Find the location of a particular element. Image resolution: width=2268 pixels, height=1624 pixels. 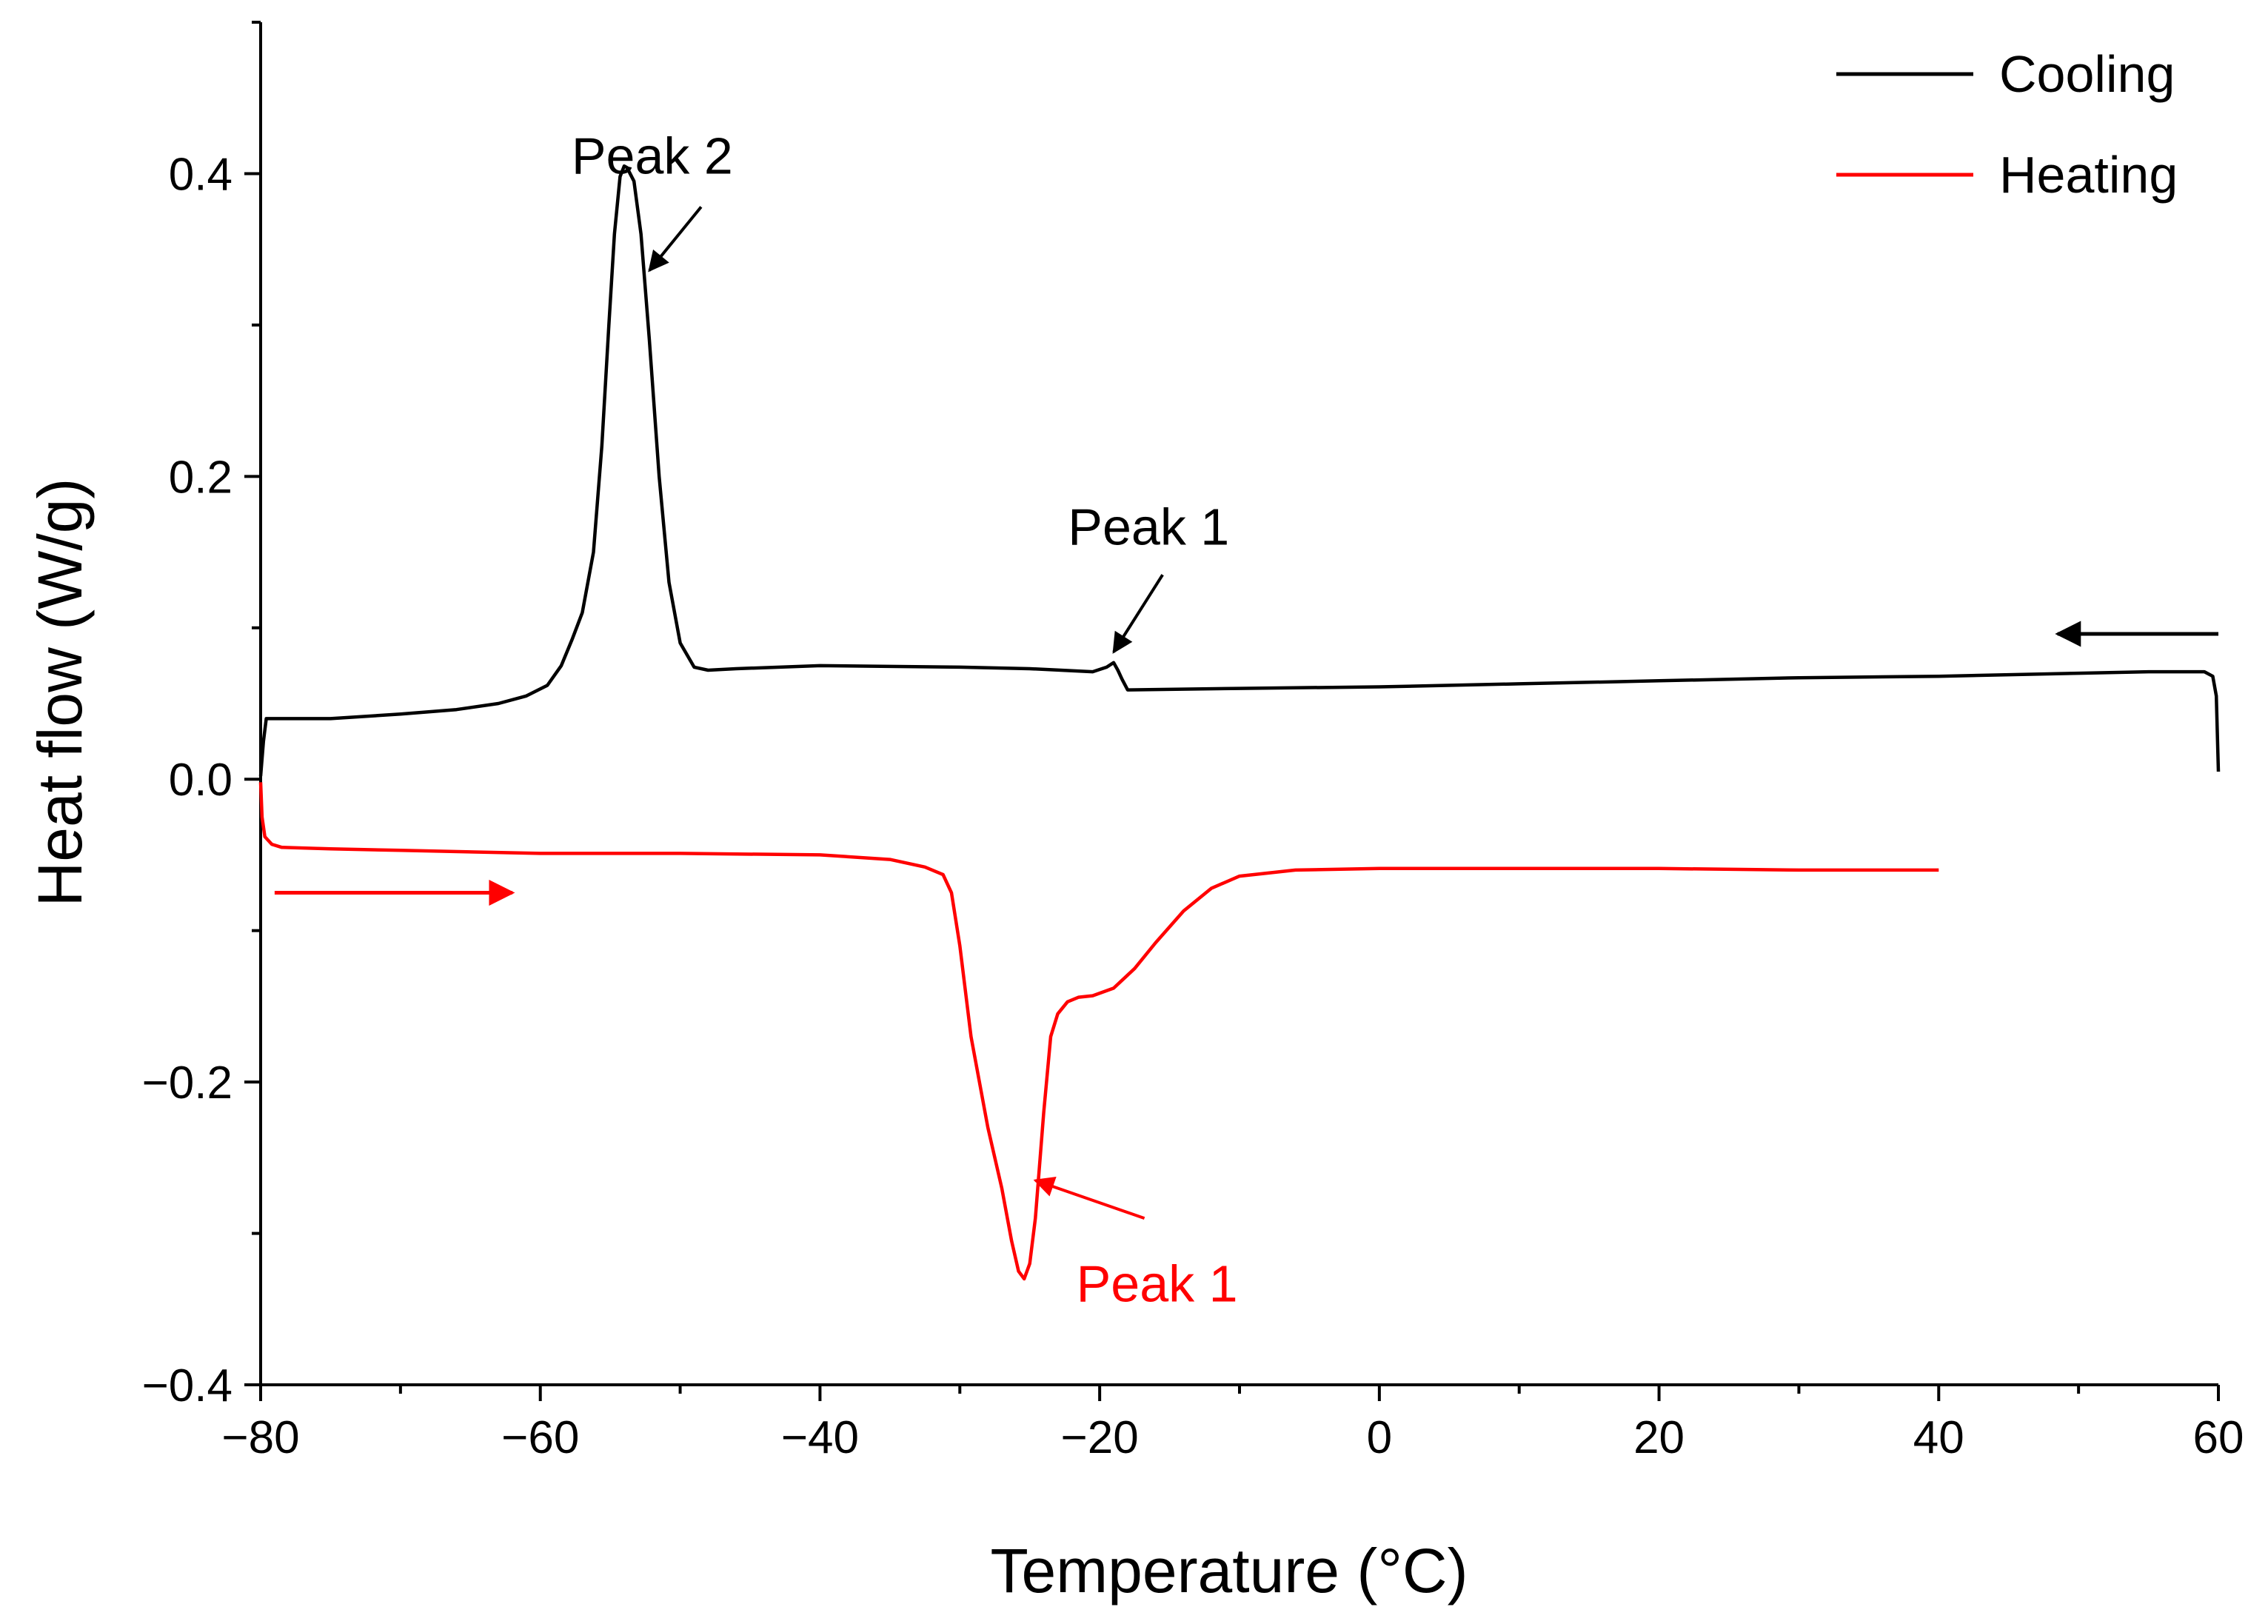

y-tick-label: −0.2 is located at coordinates (187, 1083).